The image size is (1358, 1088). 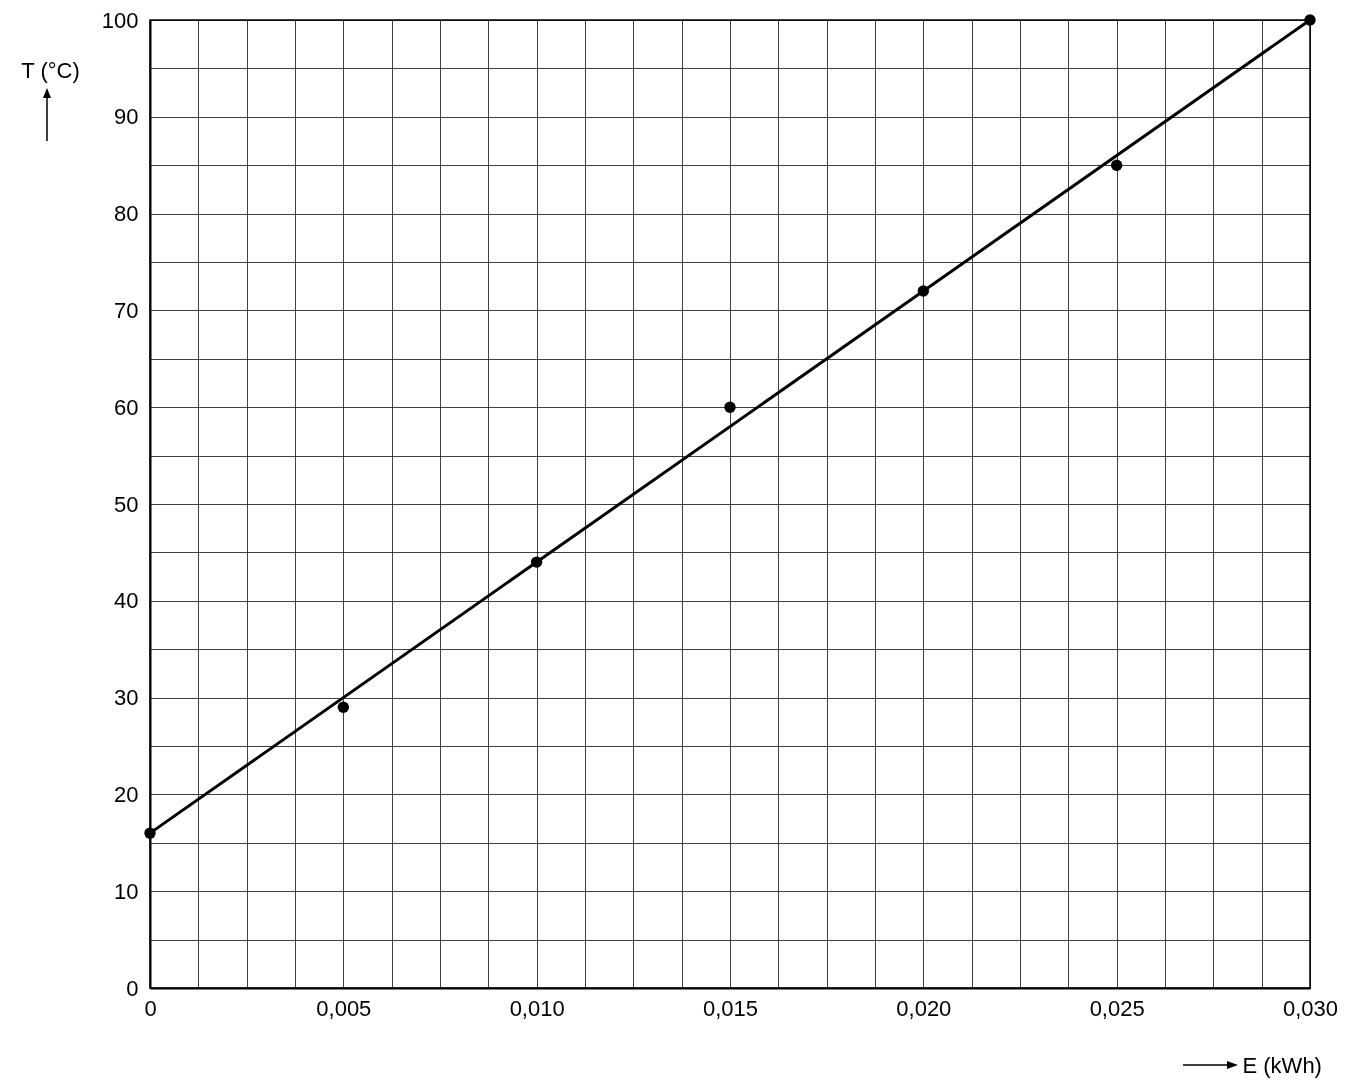 I want to click on y-tick-label: 50, so click(x=126, y=504).